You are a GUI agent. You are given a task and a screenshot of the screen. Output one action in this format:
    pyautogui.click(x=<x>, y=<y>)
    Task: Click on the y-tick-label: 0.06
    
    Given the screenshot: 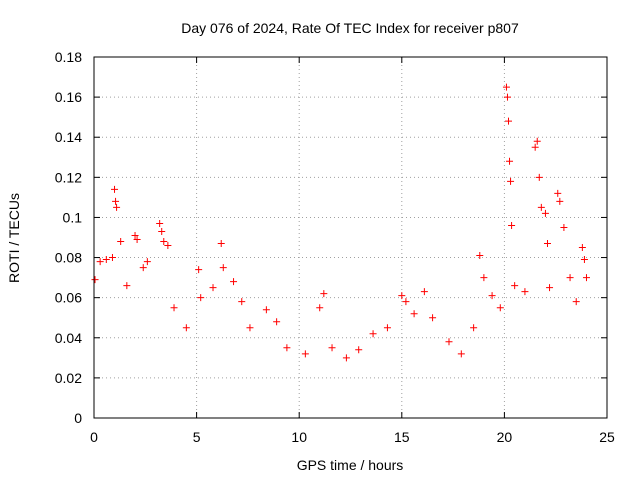 What is the action you would take?
    pyautogui.click(x=68, y=298)
    